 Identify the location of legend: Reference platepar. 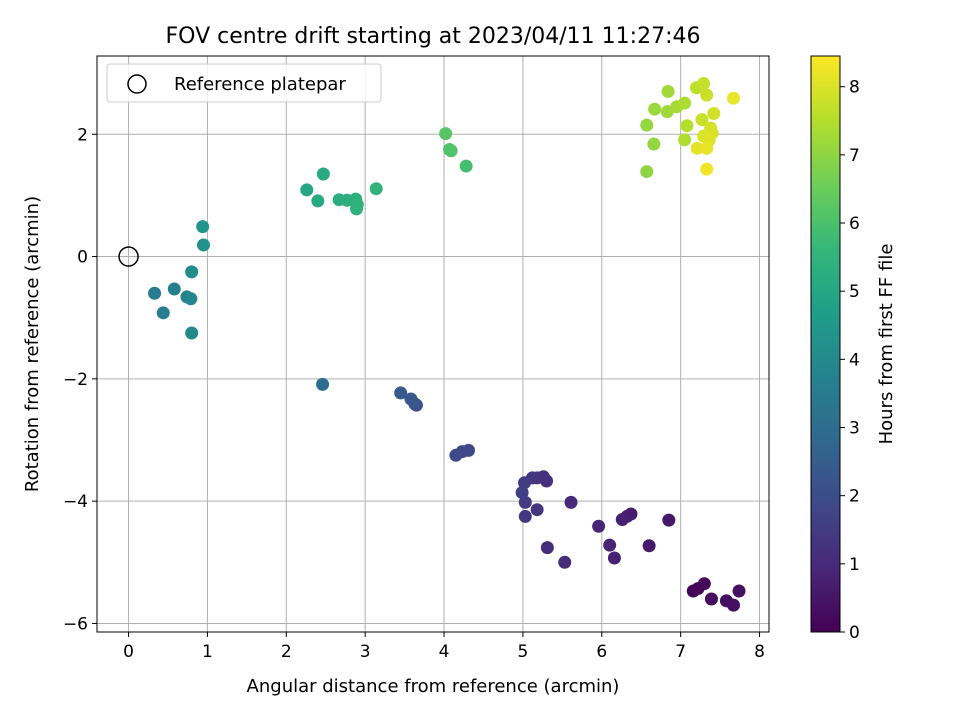
(244, 83).